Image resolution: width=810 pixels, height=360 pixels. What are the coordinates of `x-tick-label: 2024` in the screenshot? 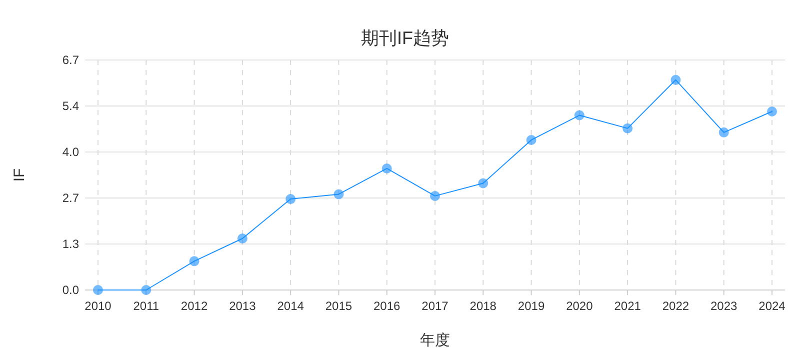 It's located at (772, 306).